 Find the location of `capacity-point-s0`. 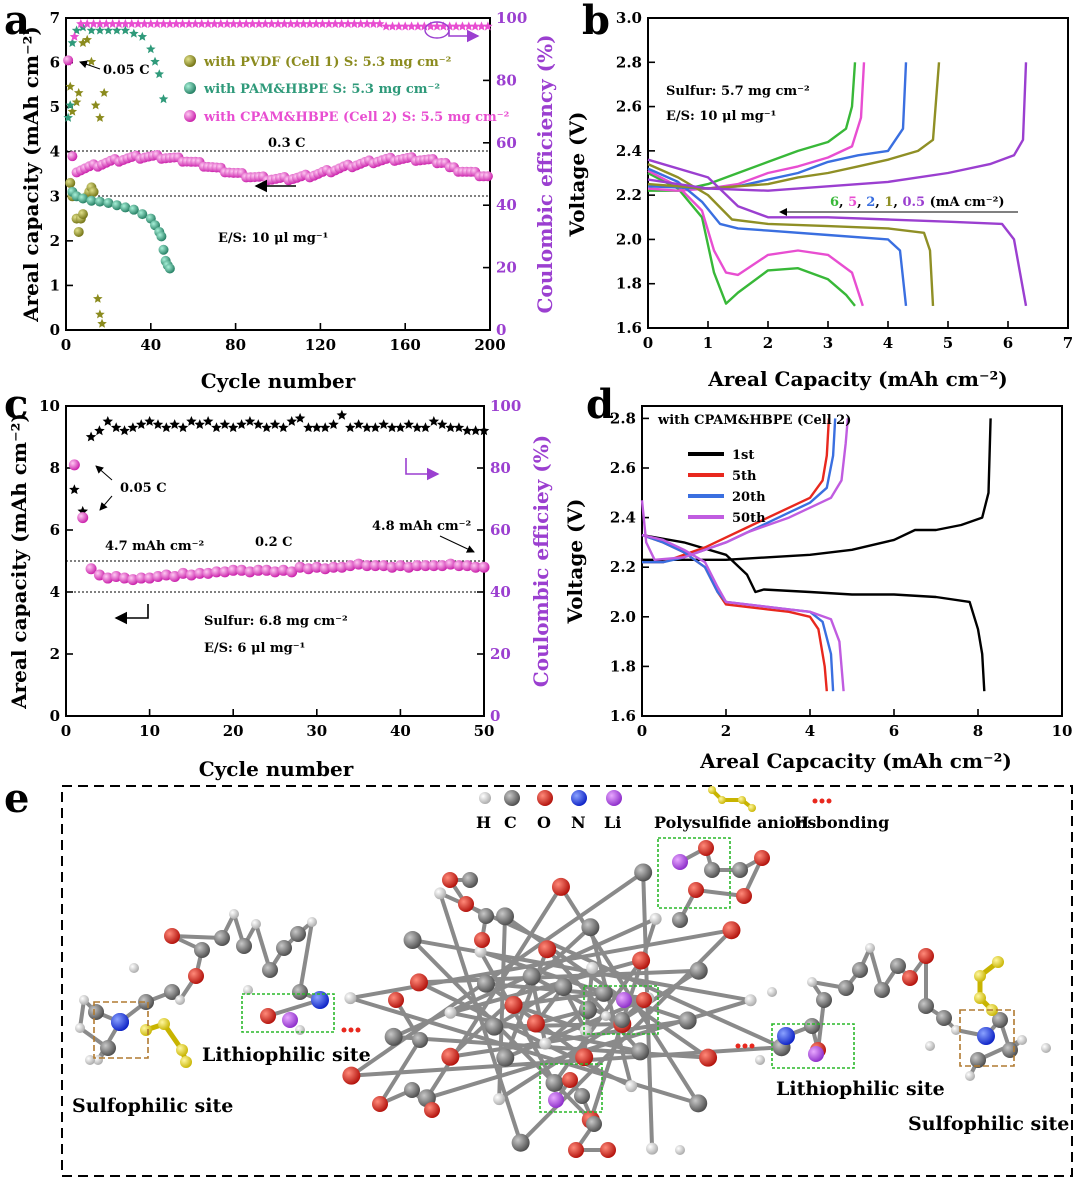

capacity-point-s0 is located at coordinates (78, 231).